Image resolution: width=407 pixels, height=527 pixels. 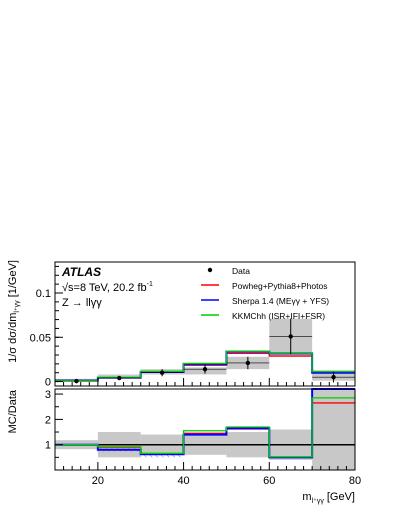 What do you see at coordinates (48, 383) in the screenshot?
I see `main-y-tick-label: 0` at bounding box center [48, 383].